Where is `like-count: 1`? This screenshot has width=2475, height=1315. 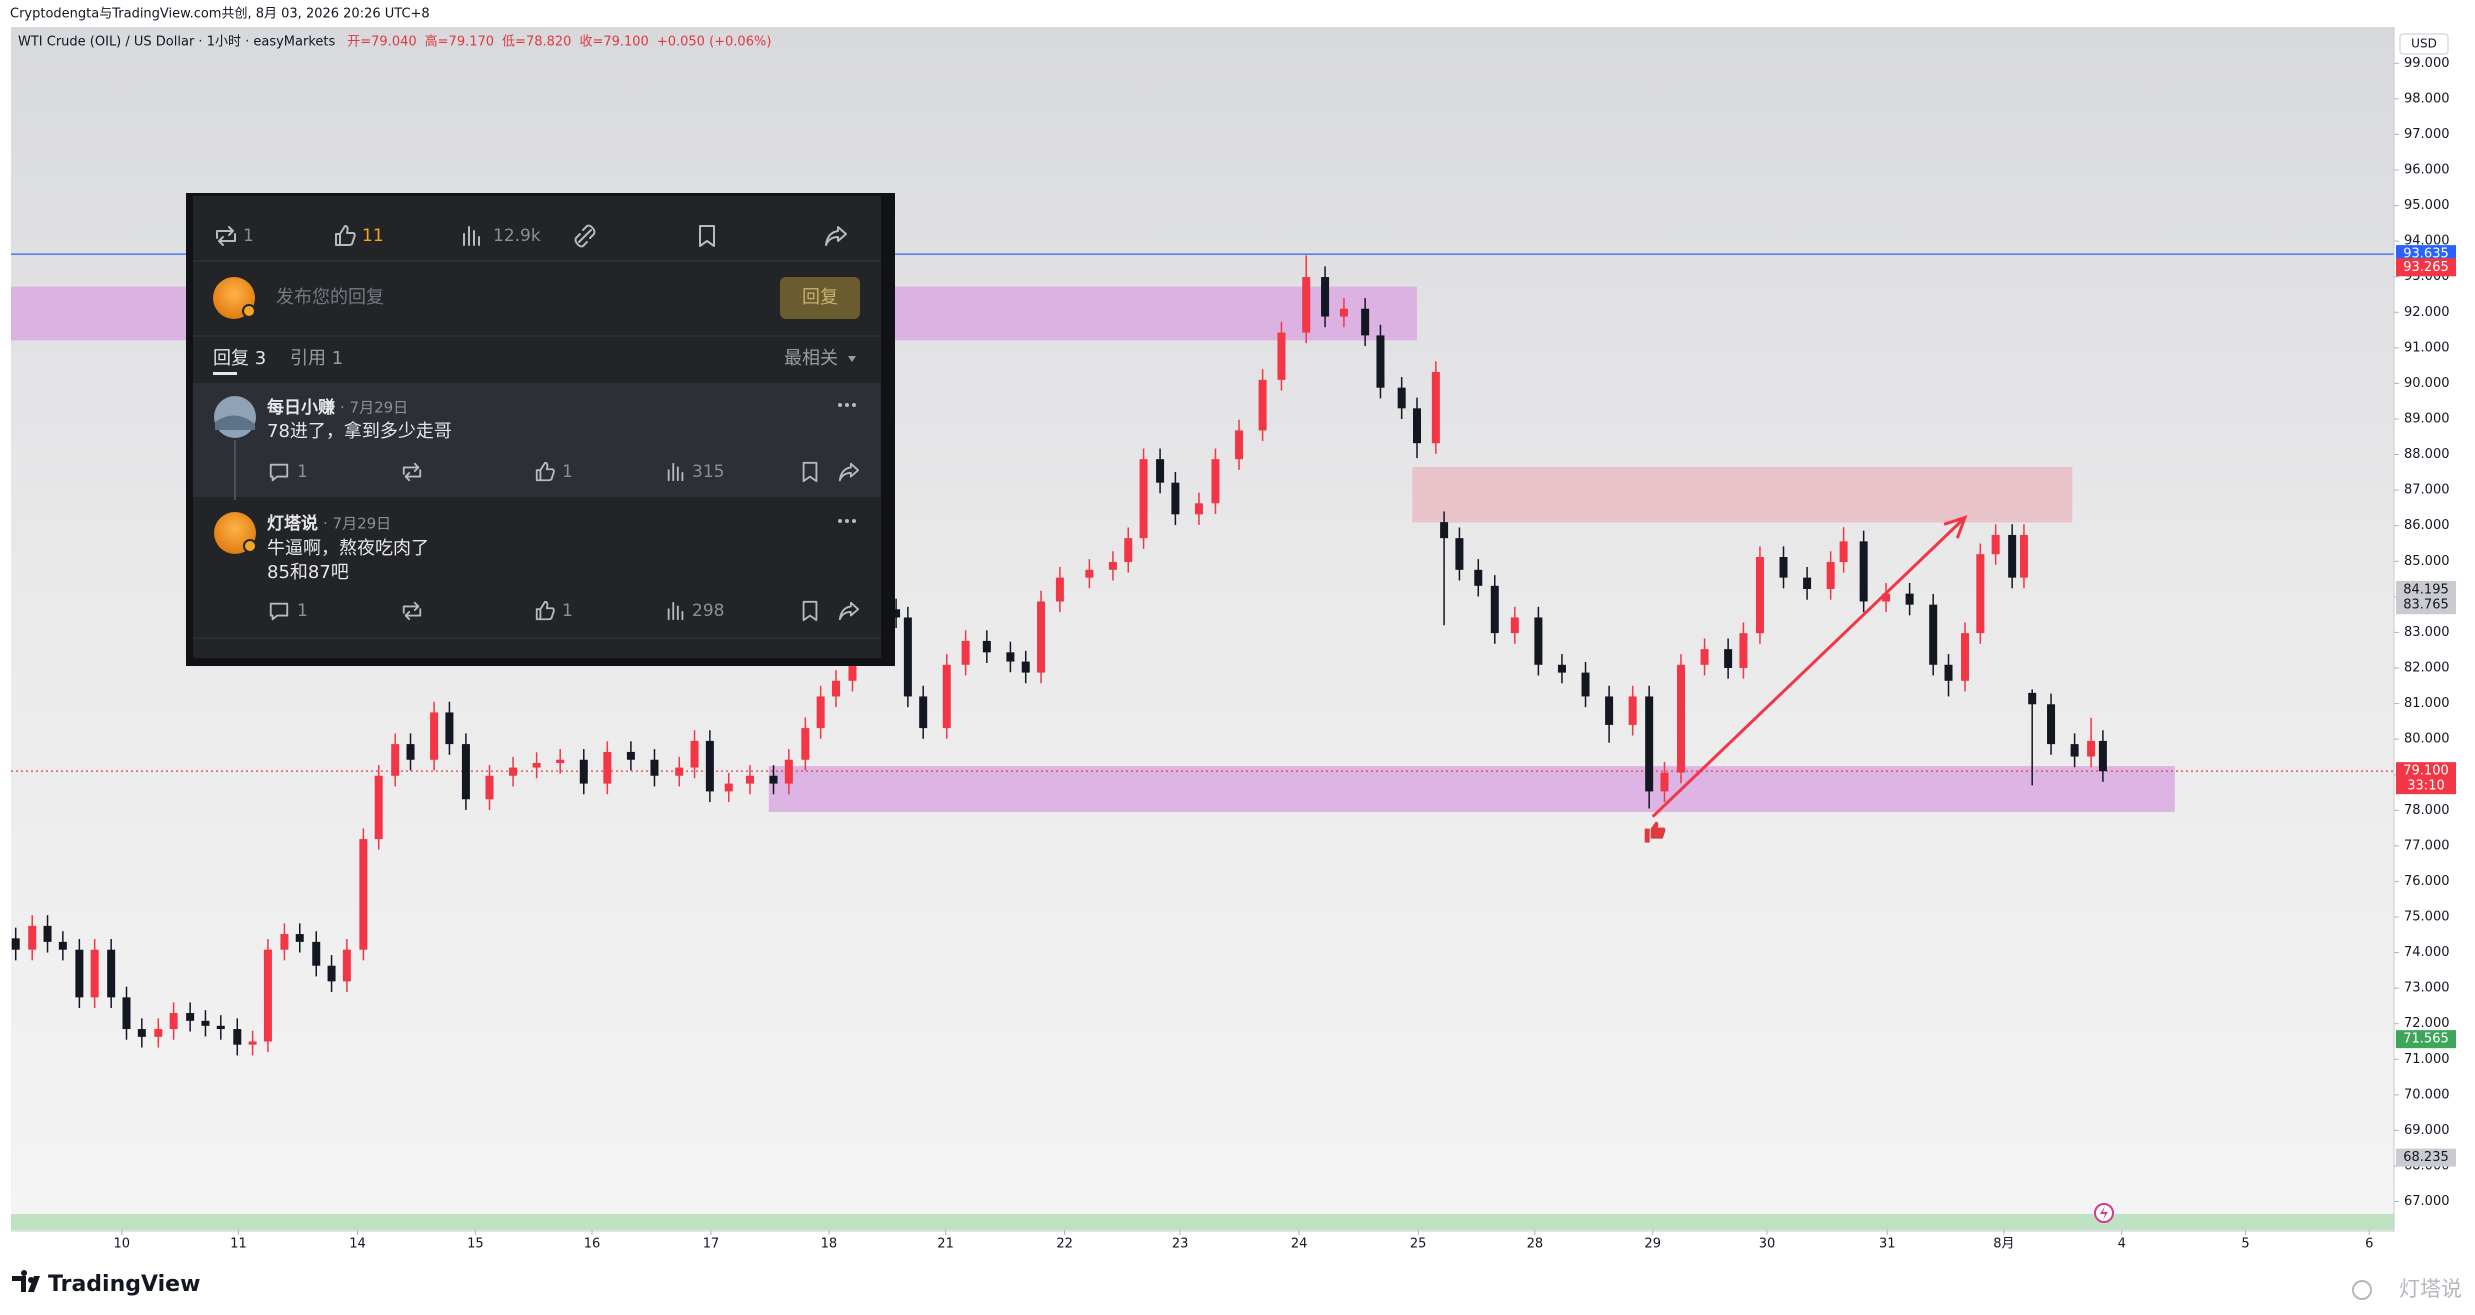
like-count: 1 is located at coordinates (567, 472).